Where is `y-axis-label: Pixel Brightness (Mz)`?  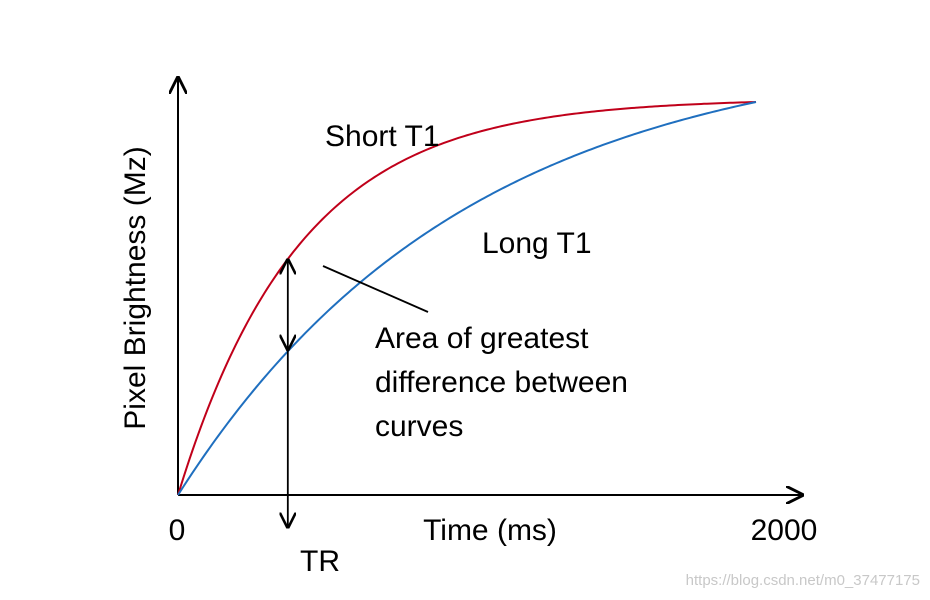
y-axis-label: Pixel Brightness (Mz) is located at coordinates (135, 287).